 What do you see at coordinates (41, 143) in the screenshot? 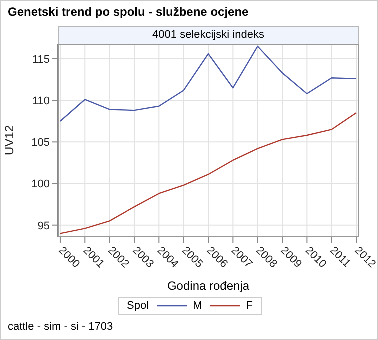
I see `y-tick-label: 105` at bounding box center [41, 143].